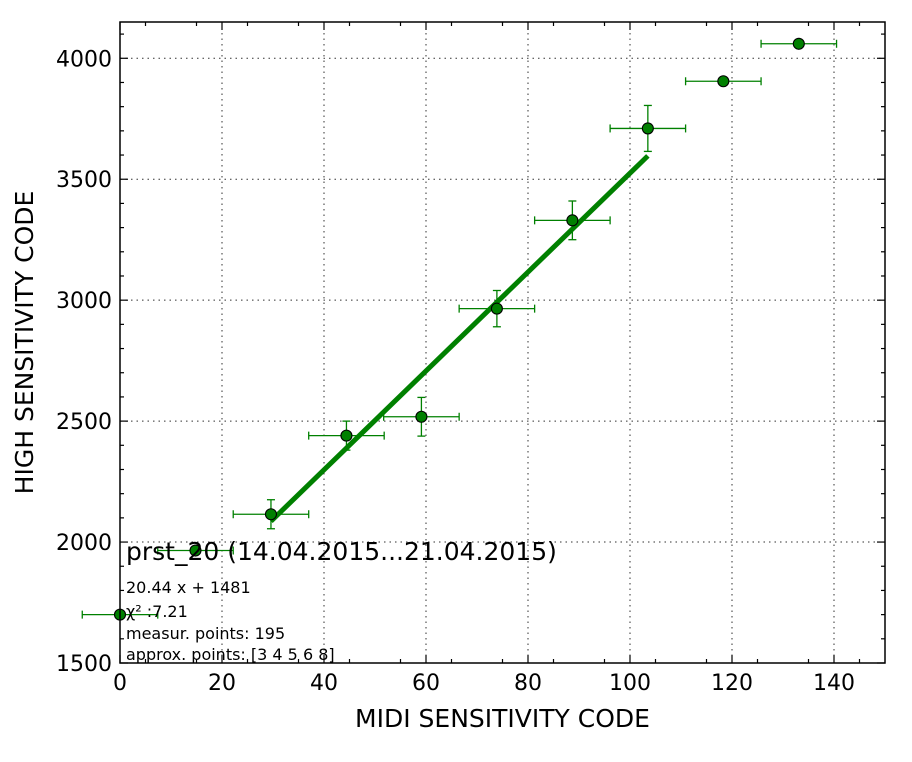  I want to click on y-tick-label: 4000, so click(84, 59).